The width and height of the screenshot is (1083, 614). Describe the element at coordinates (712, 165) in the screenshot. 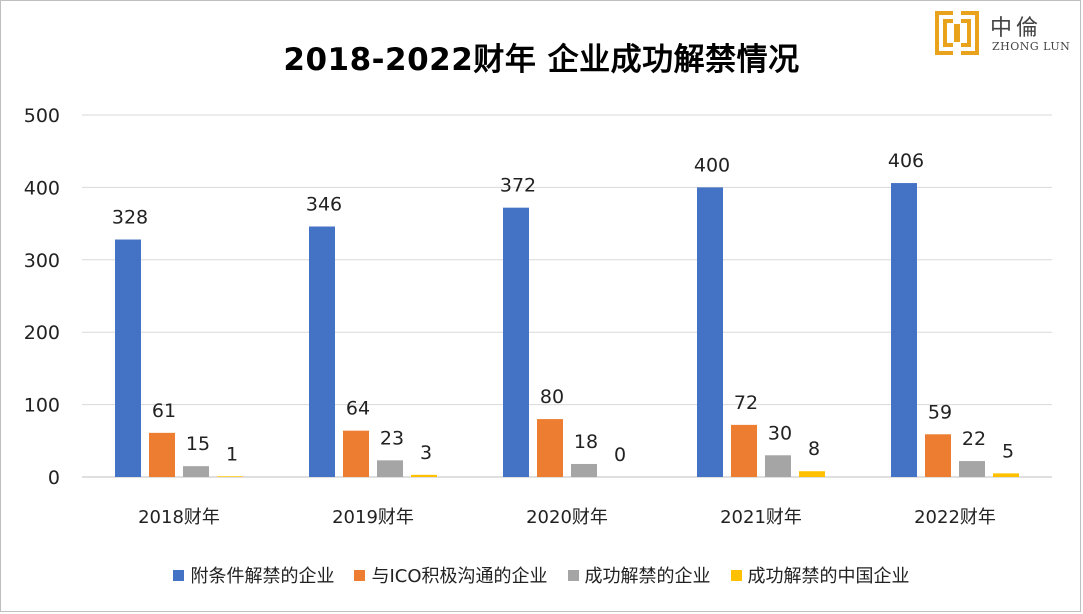

I see `data-label: 400` at that location.